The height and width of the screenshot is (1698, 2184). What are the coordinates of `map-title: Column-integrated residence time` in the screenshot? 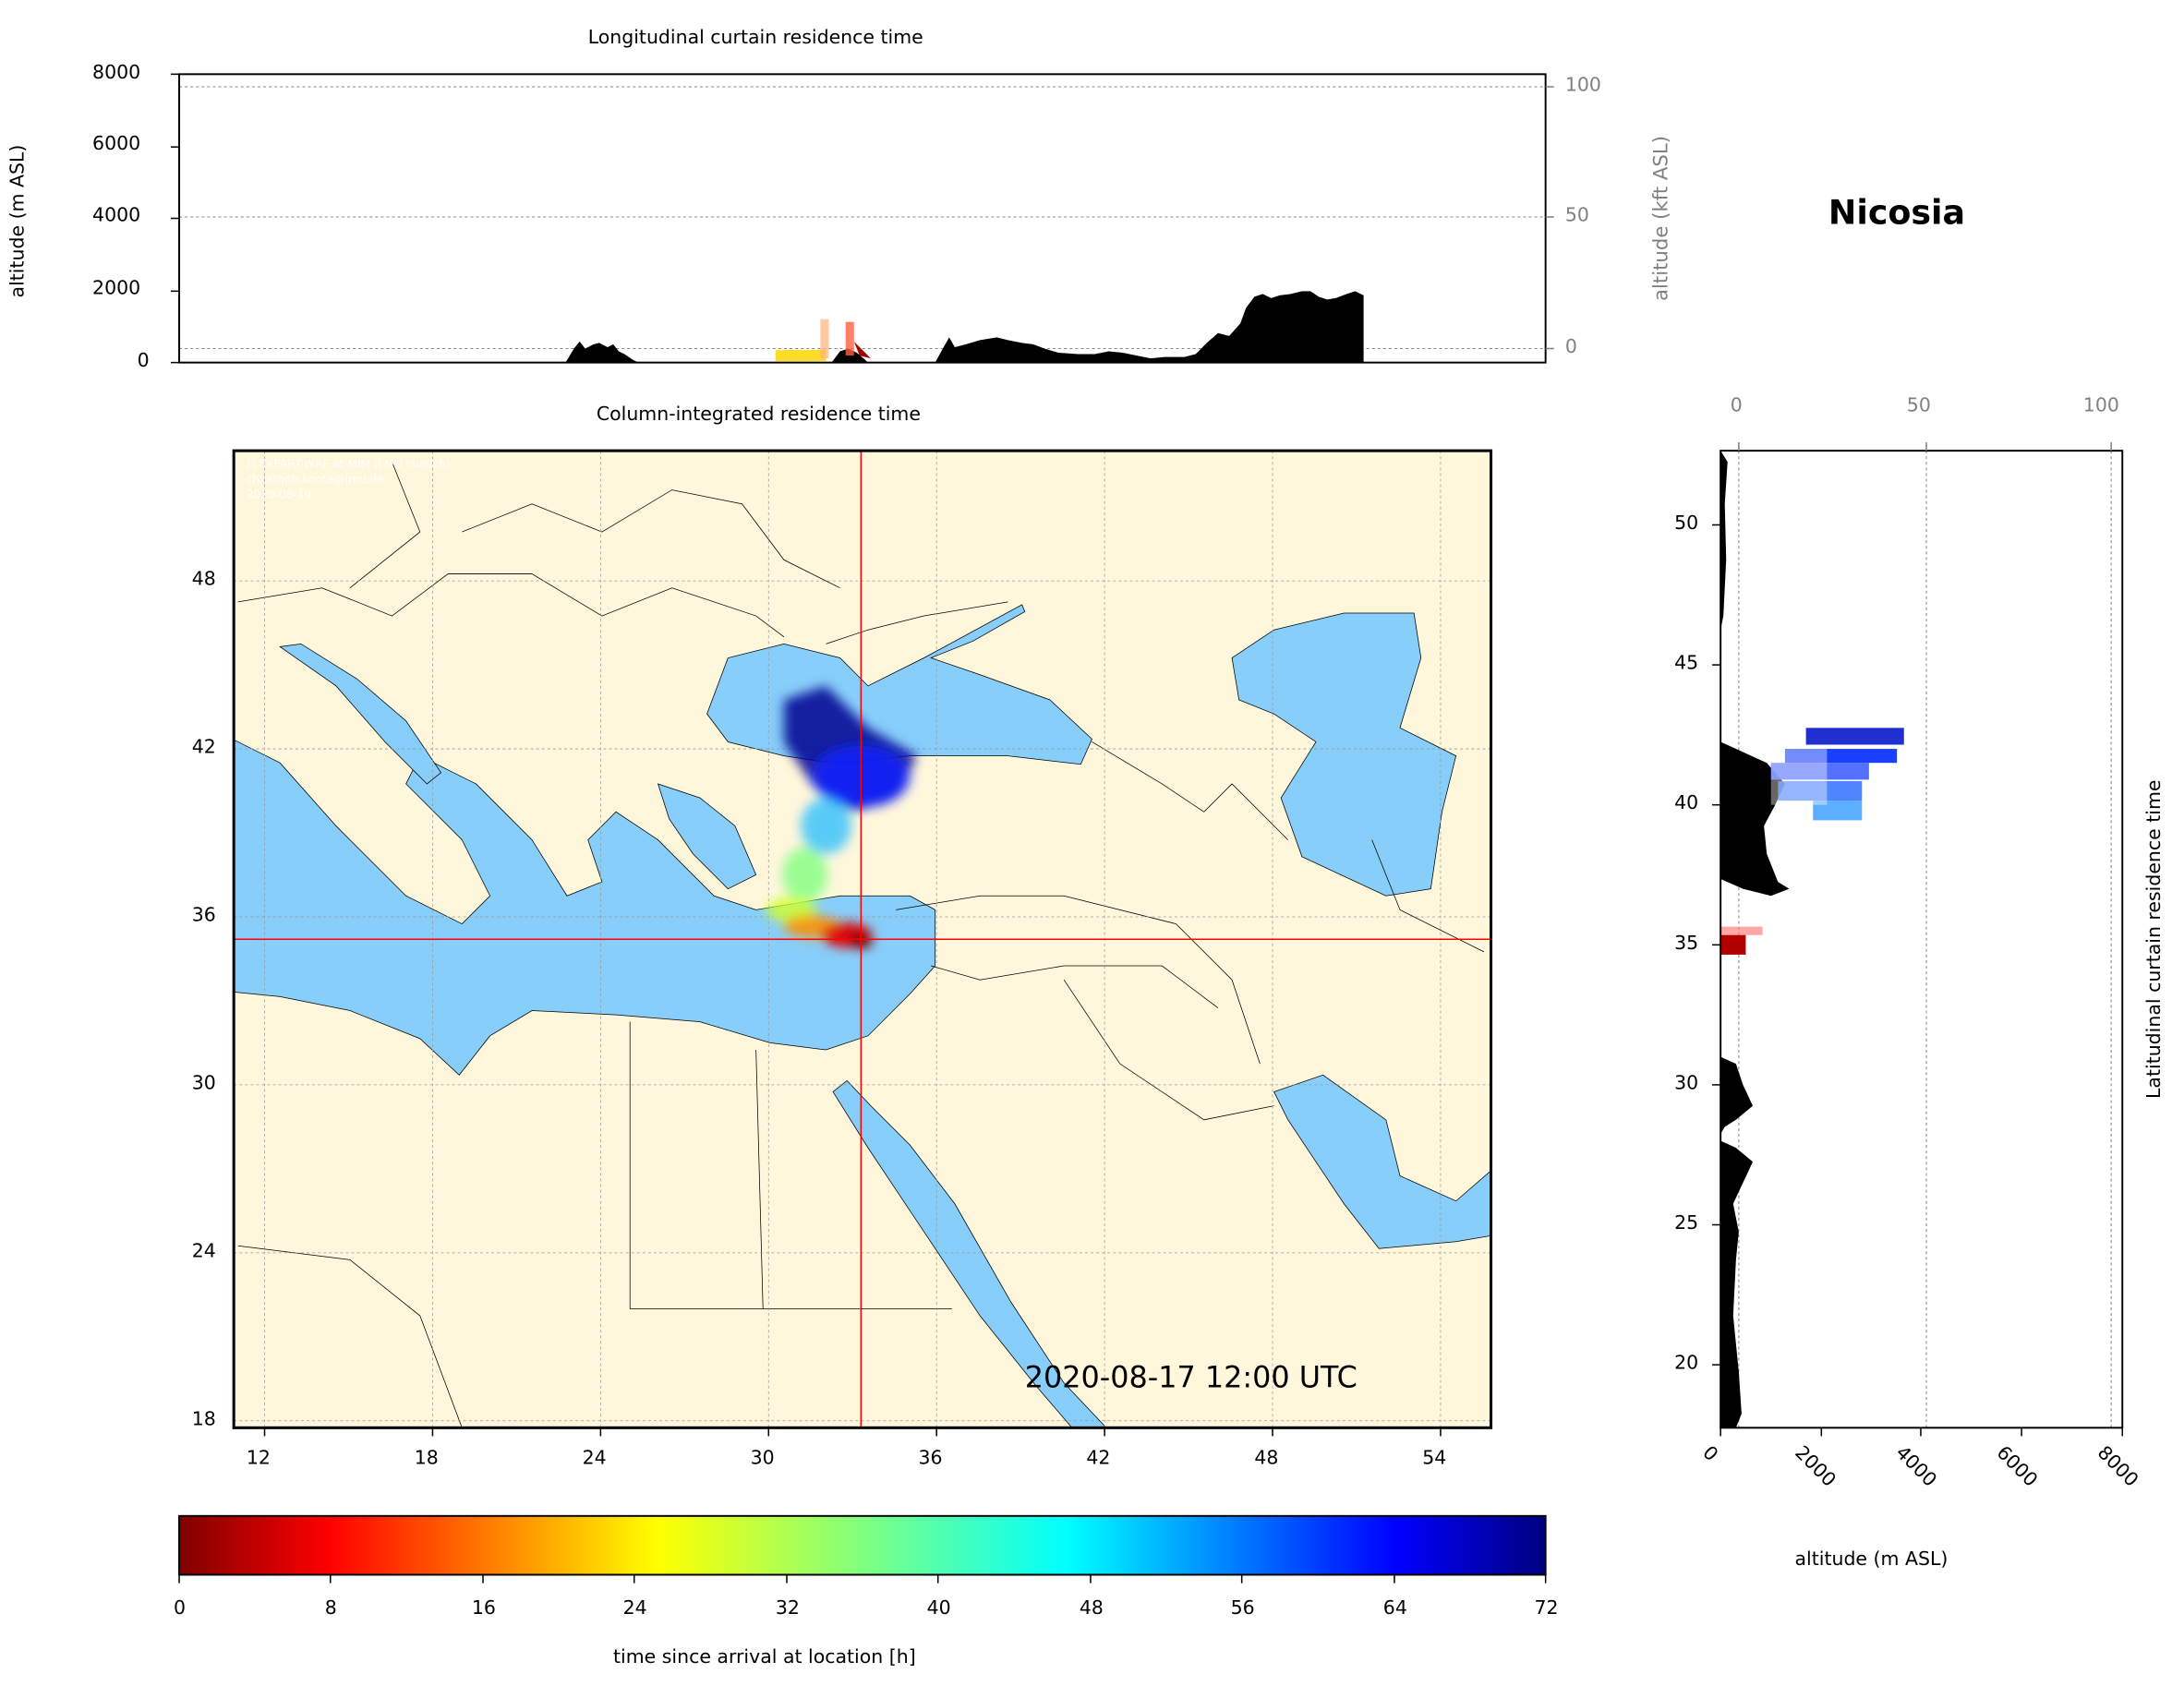 It's located at (758, 414).